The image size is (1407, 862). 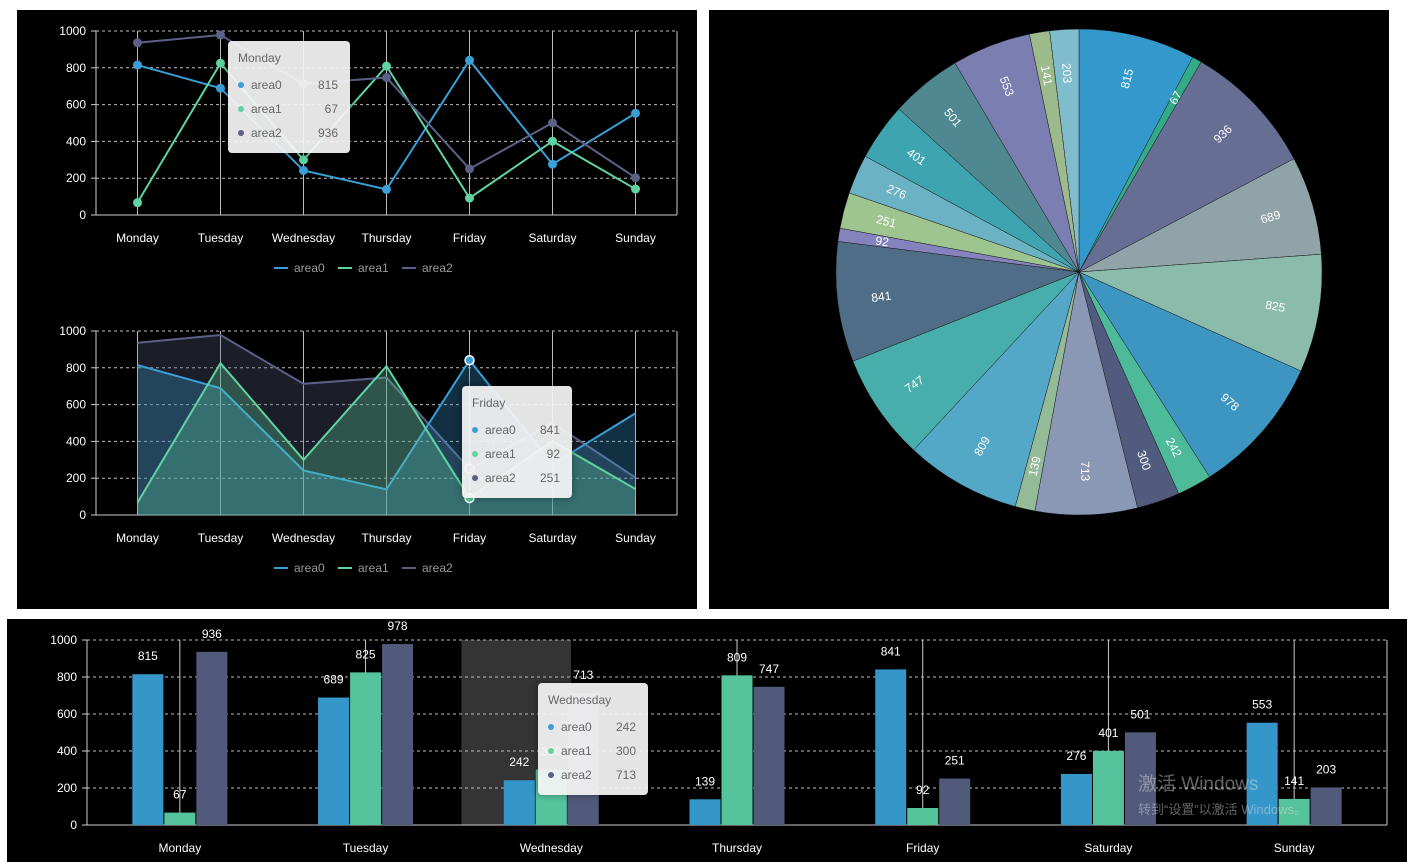 I want to click on line-chart-legend-label: area0, so click(x=309, y=268).